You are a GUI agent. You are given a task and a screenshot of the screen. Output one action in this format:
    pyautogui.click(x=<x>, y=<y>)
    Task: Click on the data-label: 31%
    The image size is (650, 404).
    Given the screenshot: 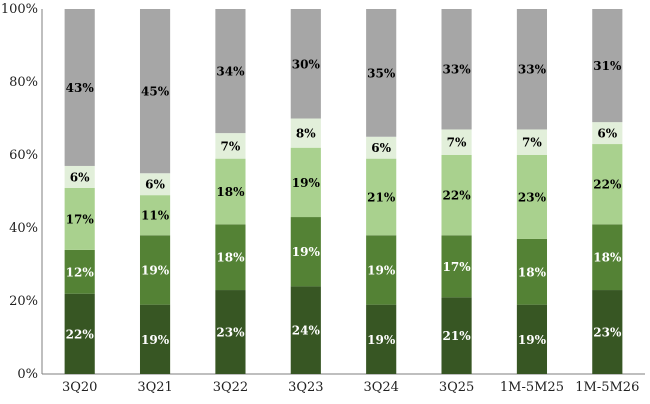 What is the action you would take?
    pyautogui.click(x=607, y=66)
    